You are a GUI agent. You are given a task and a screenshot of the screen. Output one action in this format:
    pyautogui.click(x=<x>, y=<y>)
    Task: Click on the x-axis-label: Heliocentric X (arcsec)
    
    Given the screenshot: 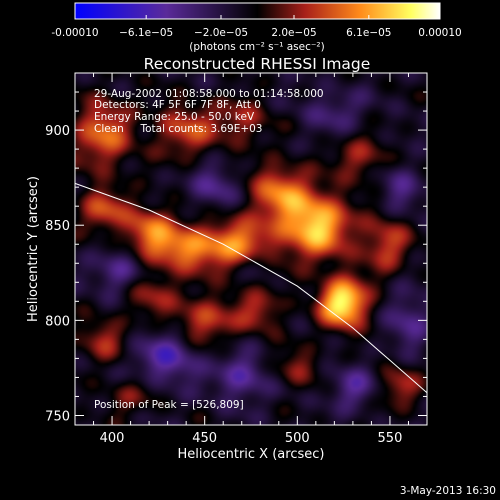 What is the action you would take?
    pyautogui.click(x=251, y=454)
    